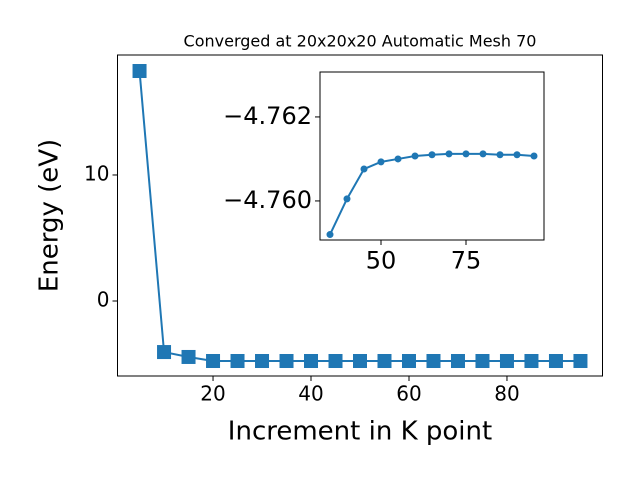 The width and height of the screenshot is (640, 480). What do you see at coordinates (103, 300) in the screenshot?
I see `y-tick-label: 0` at bounding box center [103, 300].